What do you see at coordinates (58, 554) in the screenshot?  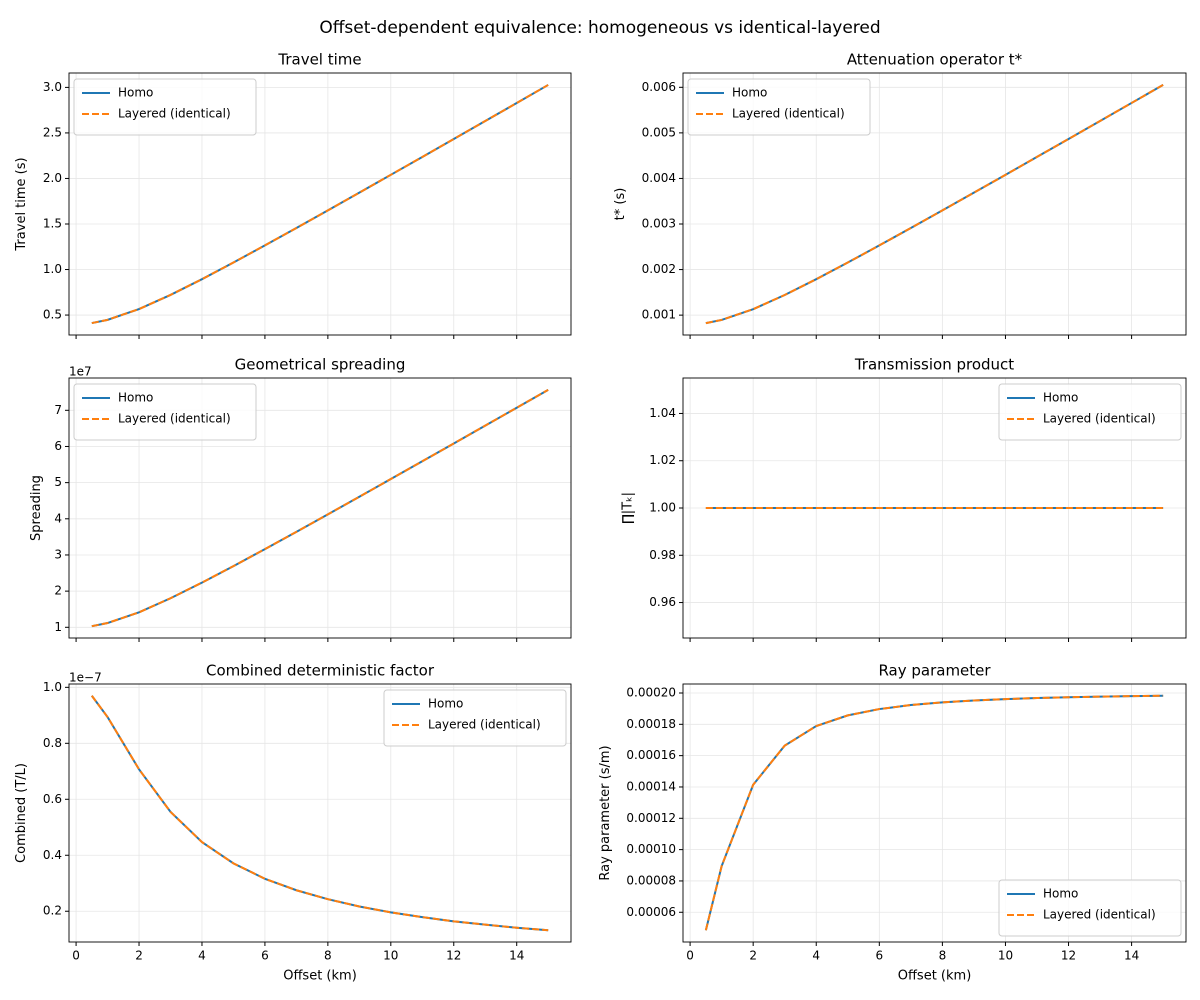 I see `y-tick-label: 3` at bounding box center [58, 554].